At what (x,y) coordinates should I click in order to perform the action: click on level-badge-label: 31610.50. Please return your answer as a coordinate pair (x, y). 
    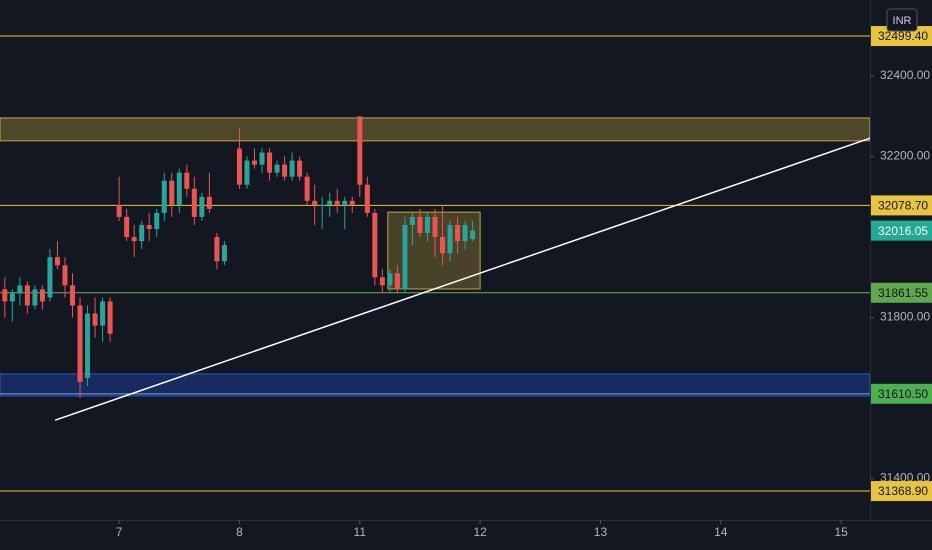
    Looking at the image, I should click on (903, 394).